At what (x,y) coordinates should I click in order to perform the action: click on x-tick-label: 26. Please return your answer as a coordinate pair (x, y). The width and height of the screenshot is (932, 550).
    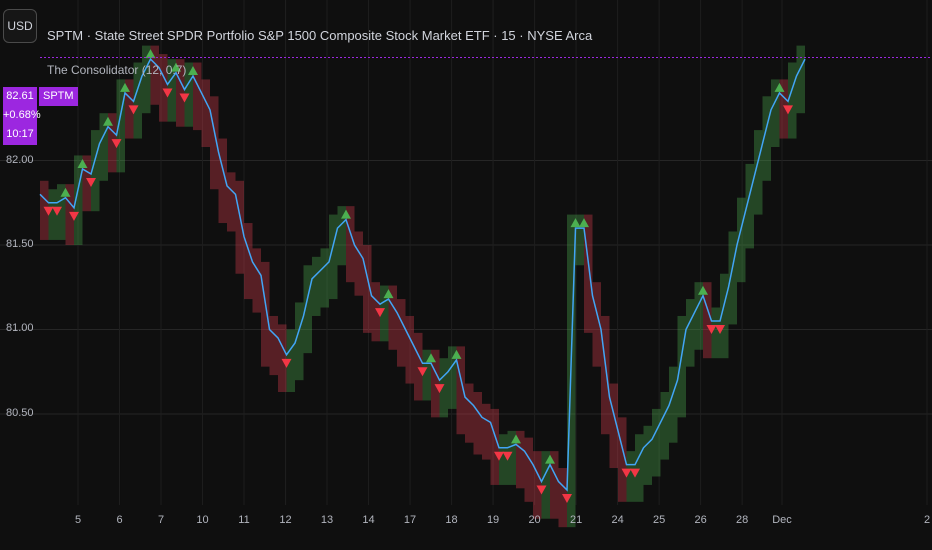
    Looking at the image, I should click on (700, 520).